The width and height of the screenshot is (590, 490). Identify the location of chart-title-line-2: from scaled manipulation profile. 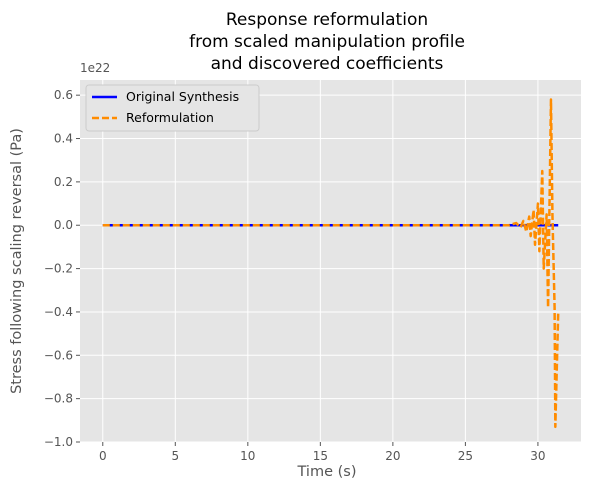
(327, 42).